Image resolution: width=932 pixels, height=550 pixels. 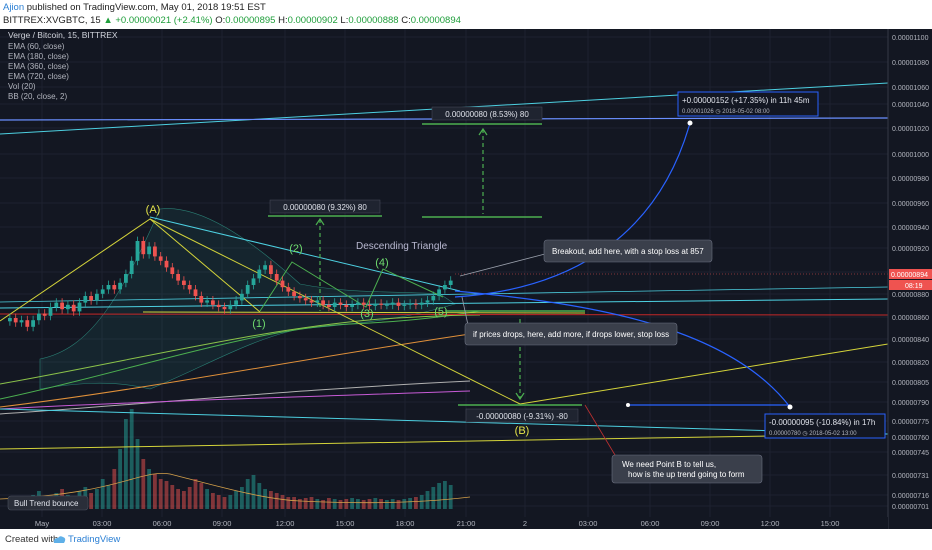 What do you see at coordinates (910, 318) in the screenshot?
I see `y-tick-label: 0.00000860` at bounding box center [910, 318].